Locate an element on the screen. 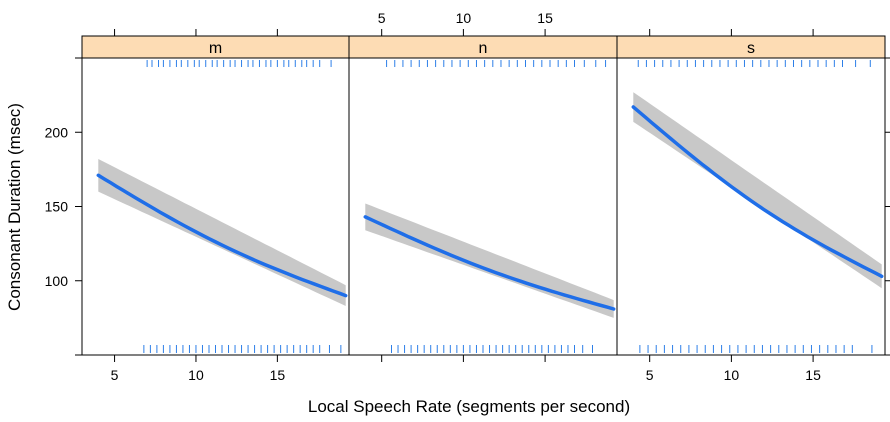  strip-label-s: s is located at coordinates (751, 48).